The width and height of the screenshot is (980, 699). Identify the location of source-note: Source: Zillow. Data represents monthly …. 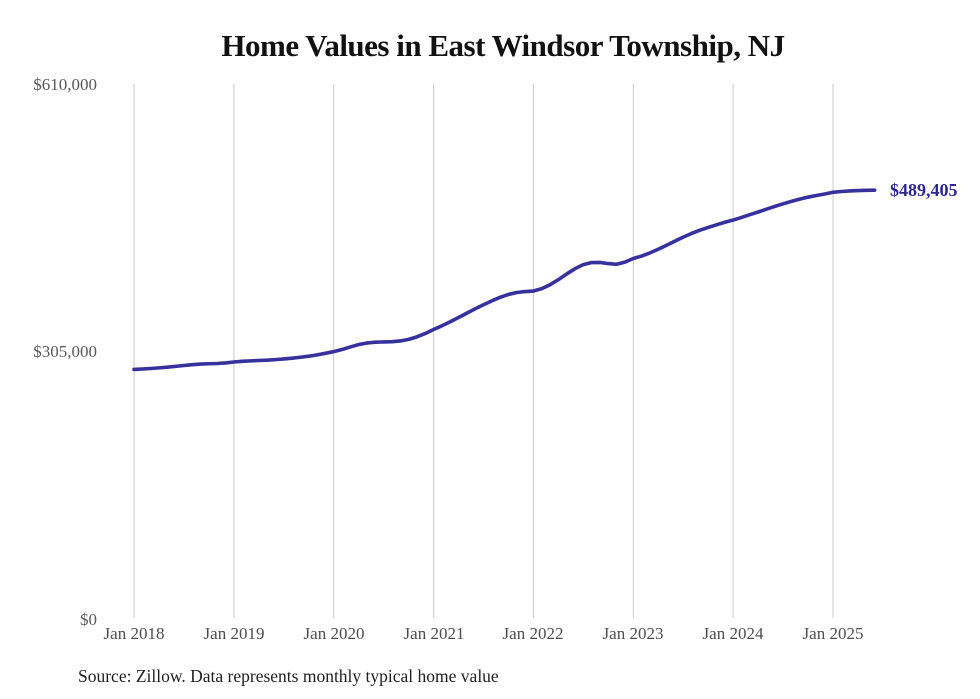
(288, 676).